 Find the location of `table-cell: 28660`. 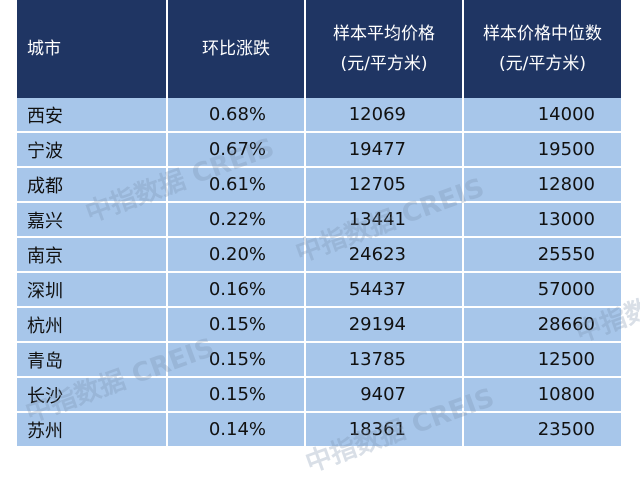

table-cell: 28660 is located at coordinates (543, 325).